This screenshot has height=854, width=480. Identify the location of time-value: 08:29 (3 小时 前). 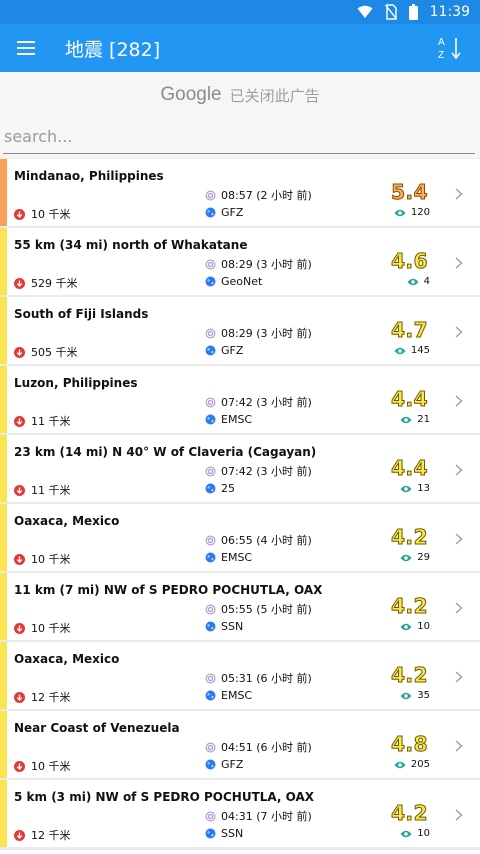
(266, 333).